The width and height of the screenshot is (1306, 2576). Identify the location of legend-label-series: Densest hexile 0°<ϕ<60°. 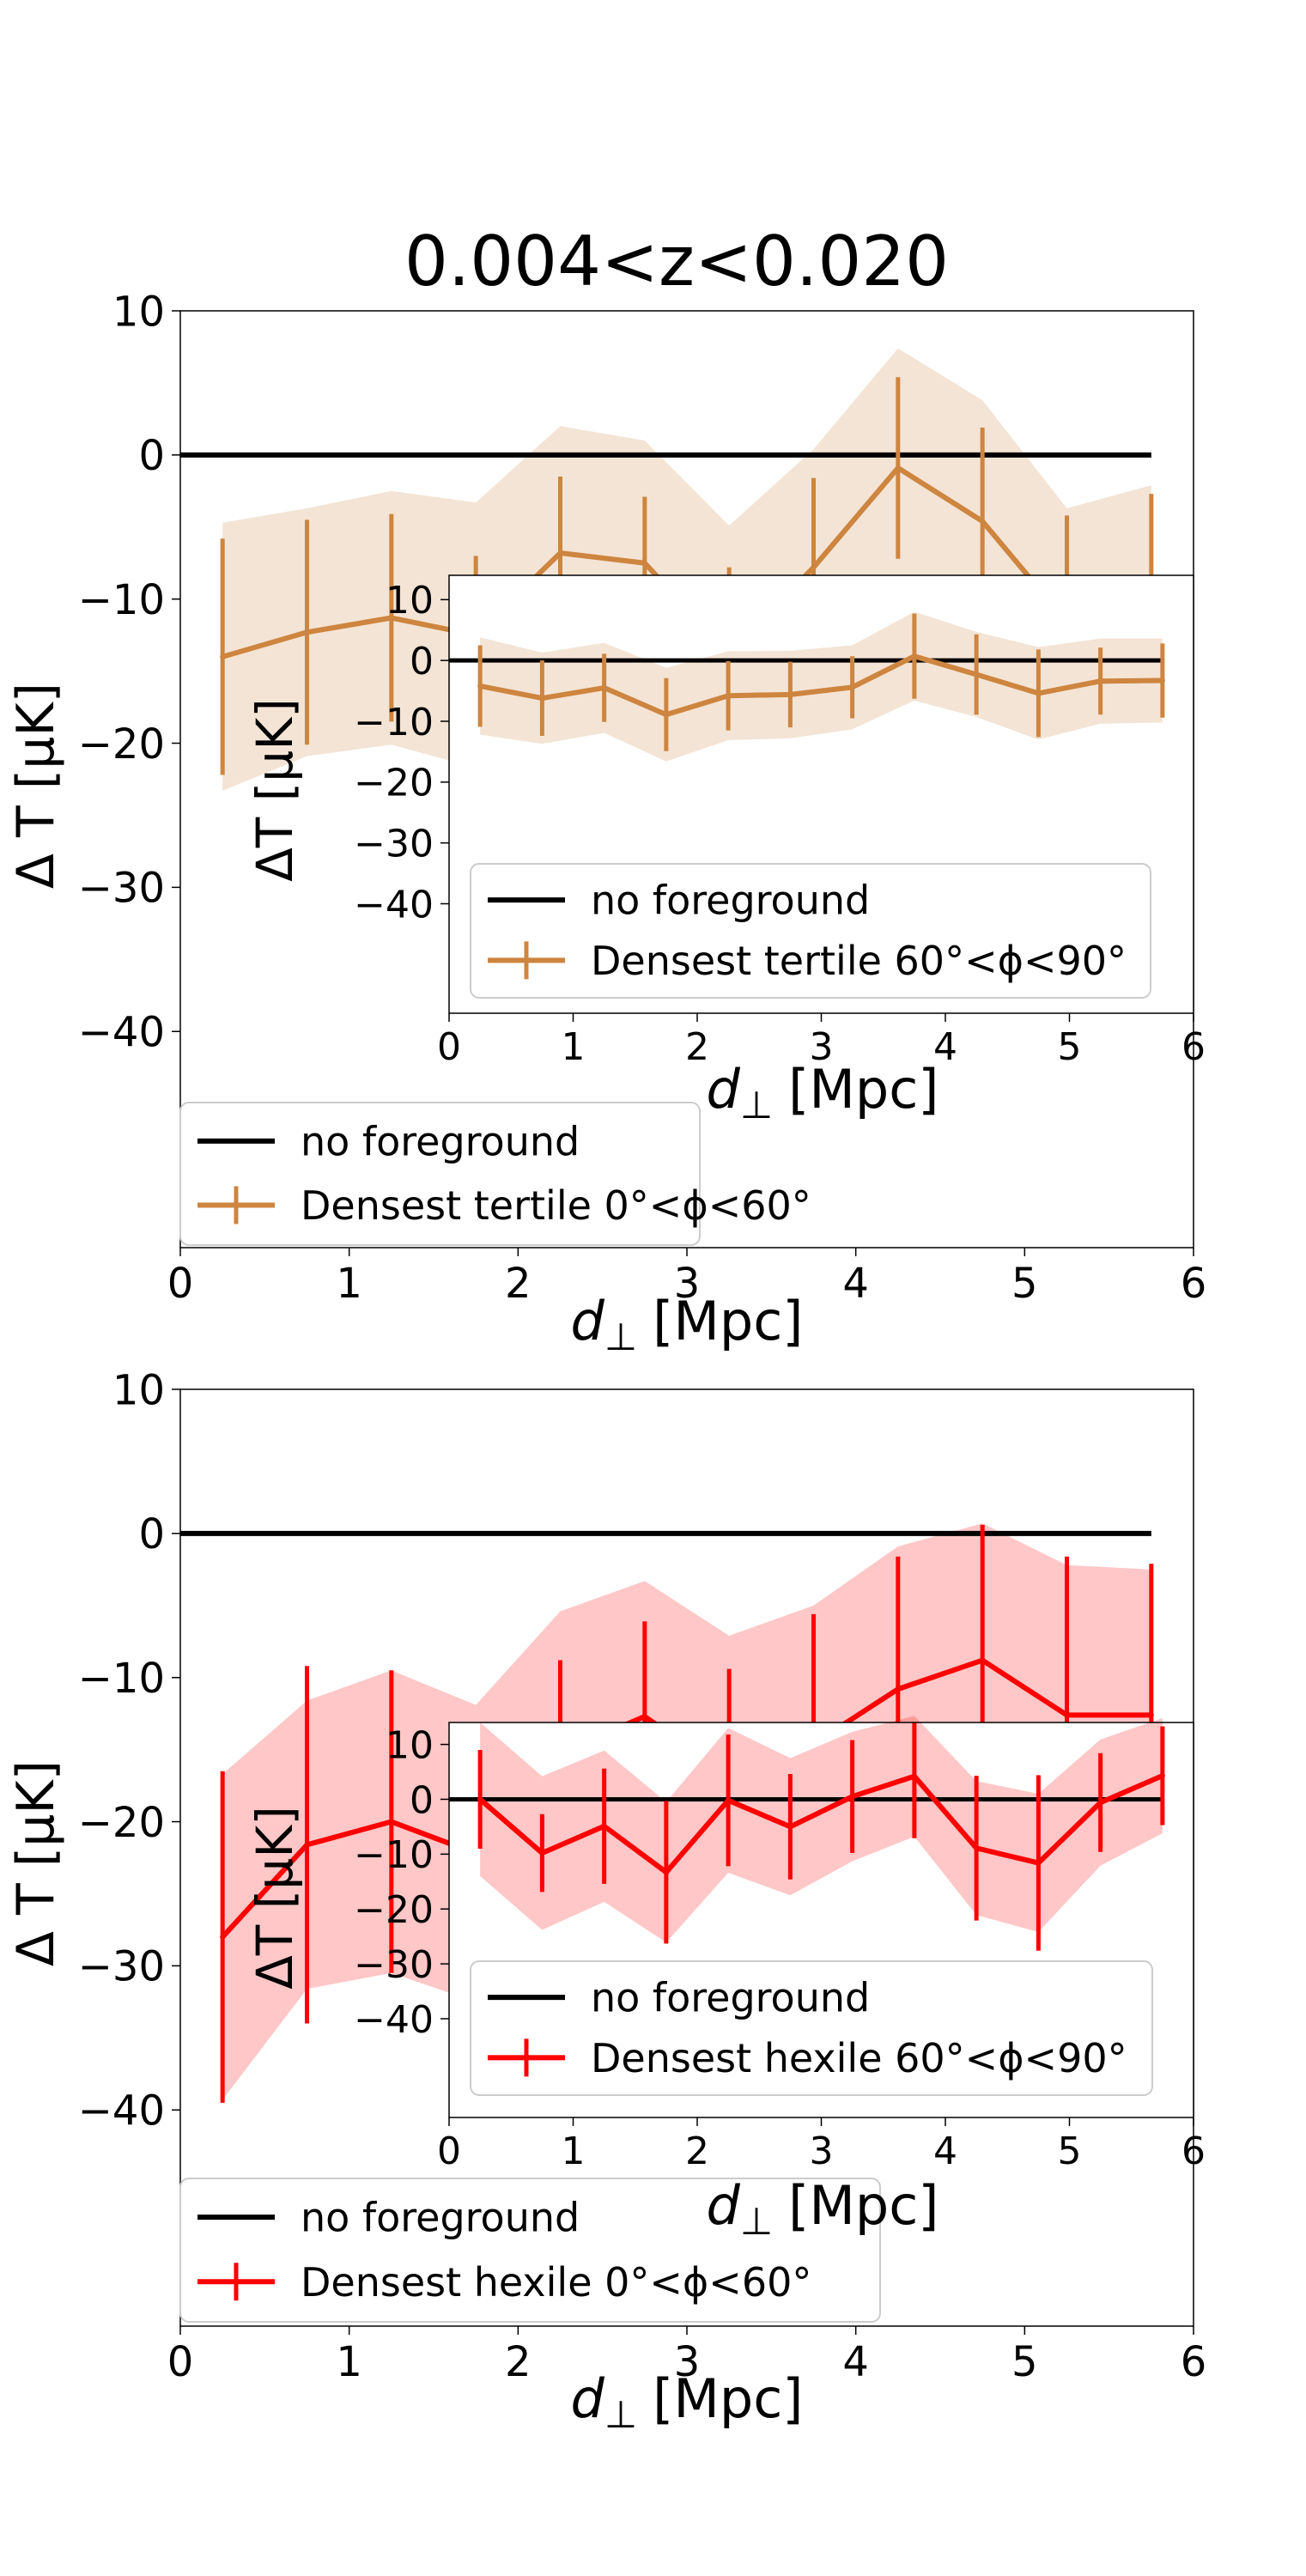
(556, 2282).